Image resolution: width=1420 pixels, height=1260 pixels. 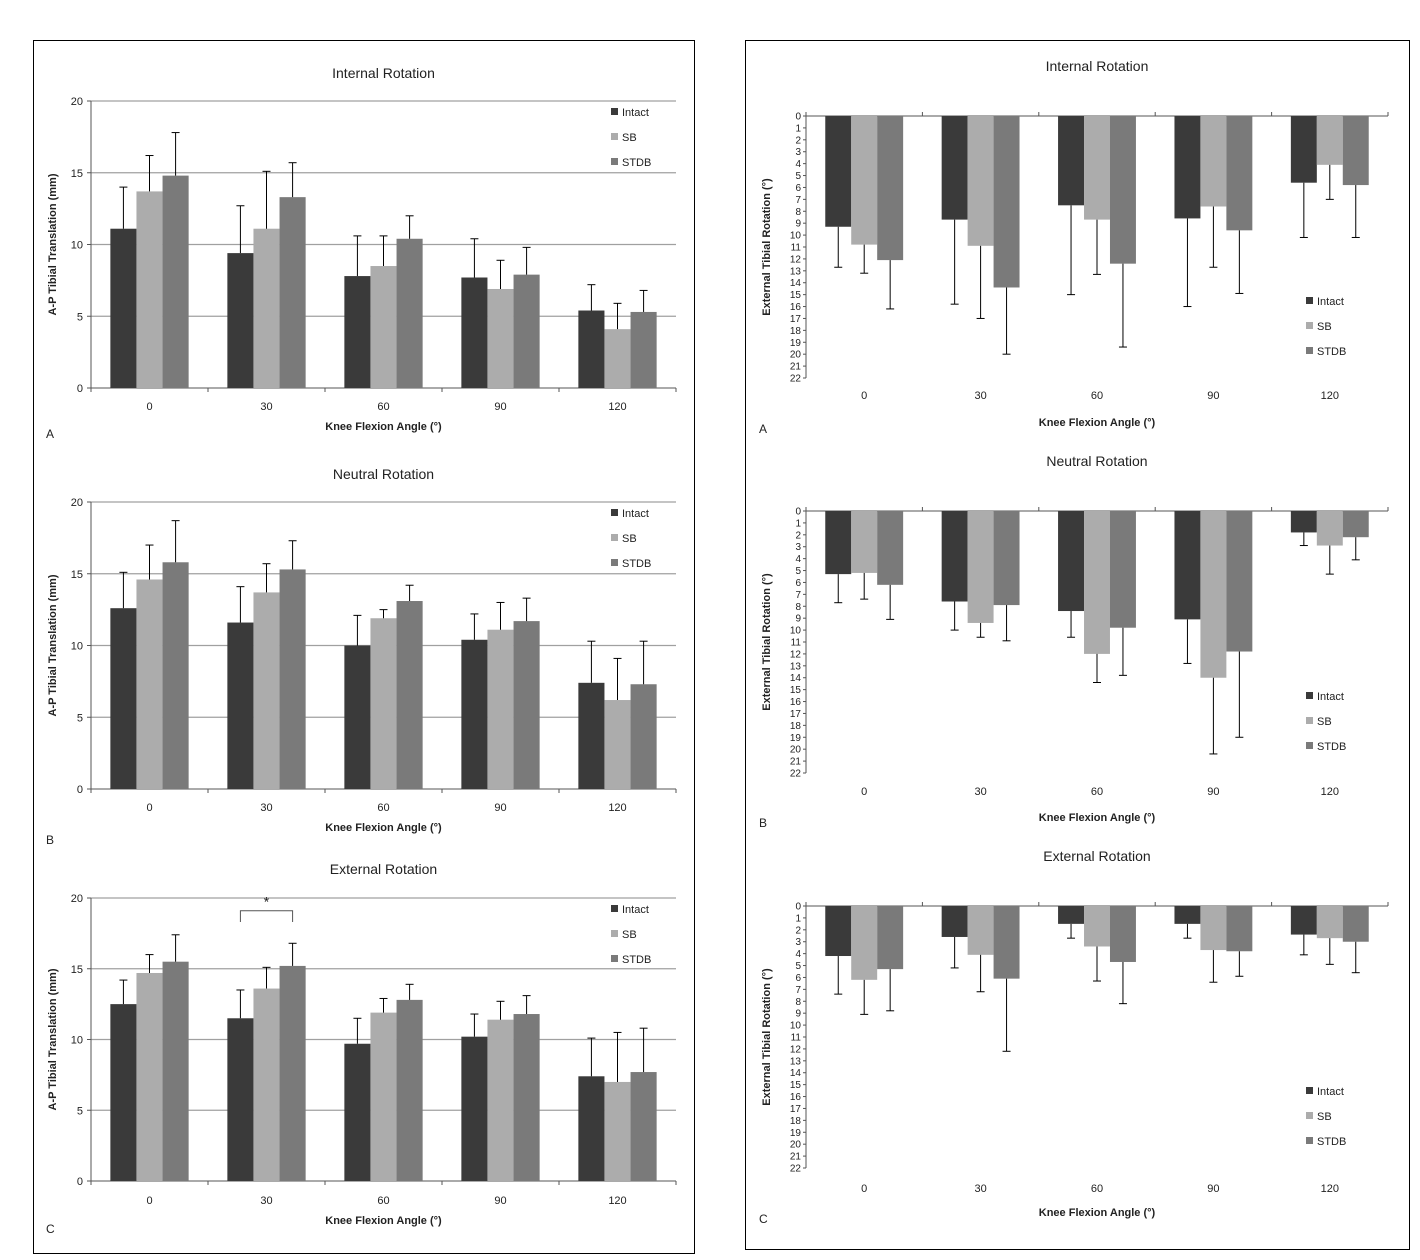 I want to click on y-tick-label: 8, so click(x=798, y=1002).